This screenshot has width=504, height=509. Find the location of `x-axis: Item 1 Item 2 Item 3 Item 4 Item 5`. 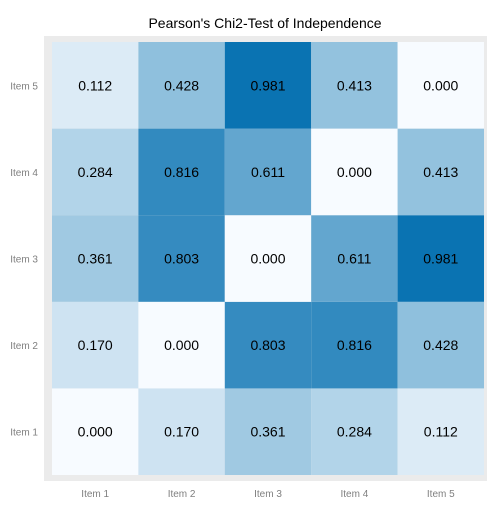

x-axis: Item 1 Item 2 Item 3 Item 4 Item 5 is located at coordinates (268, 494).